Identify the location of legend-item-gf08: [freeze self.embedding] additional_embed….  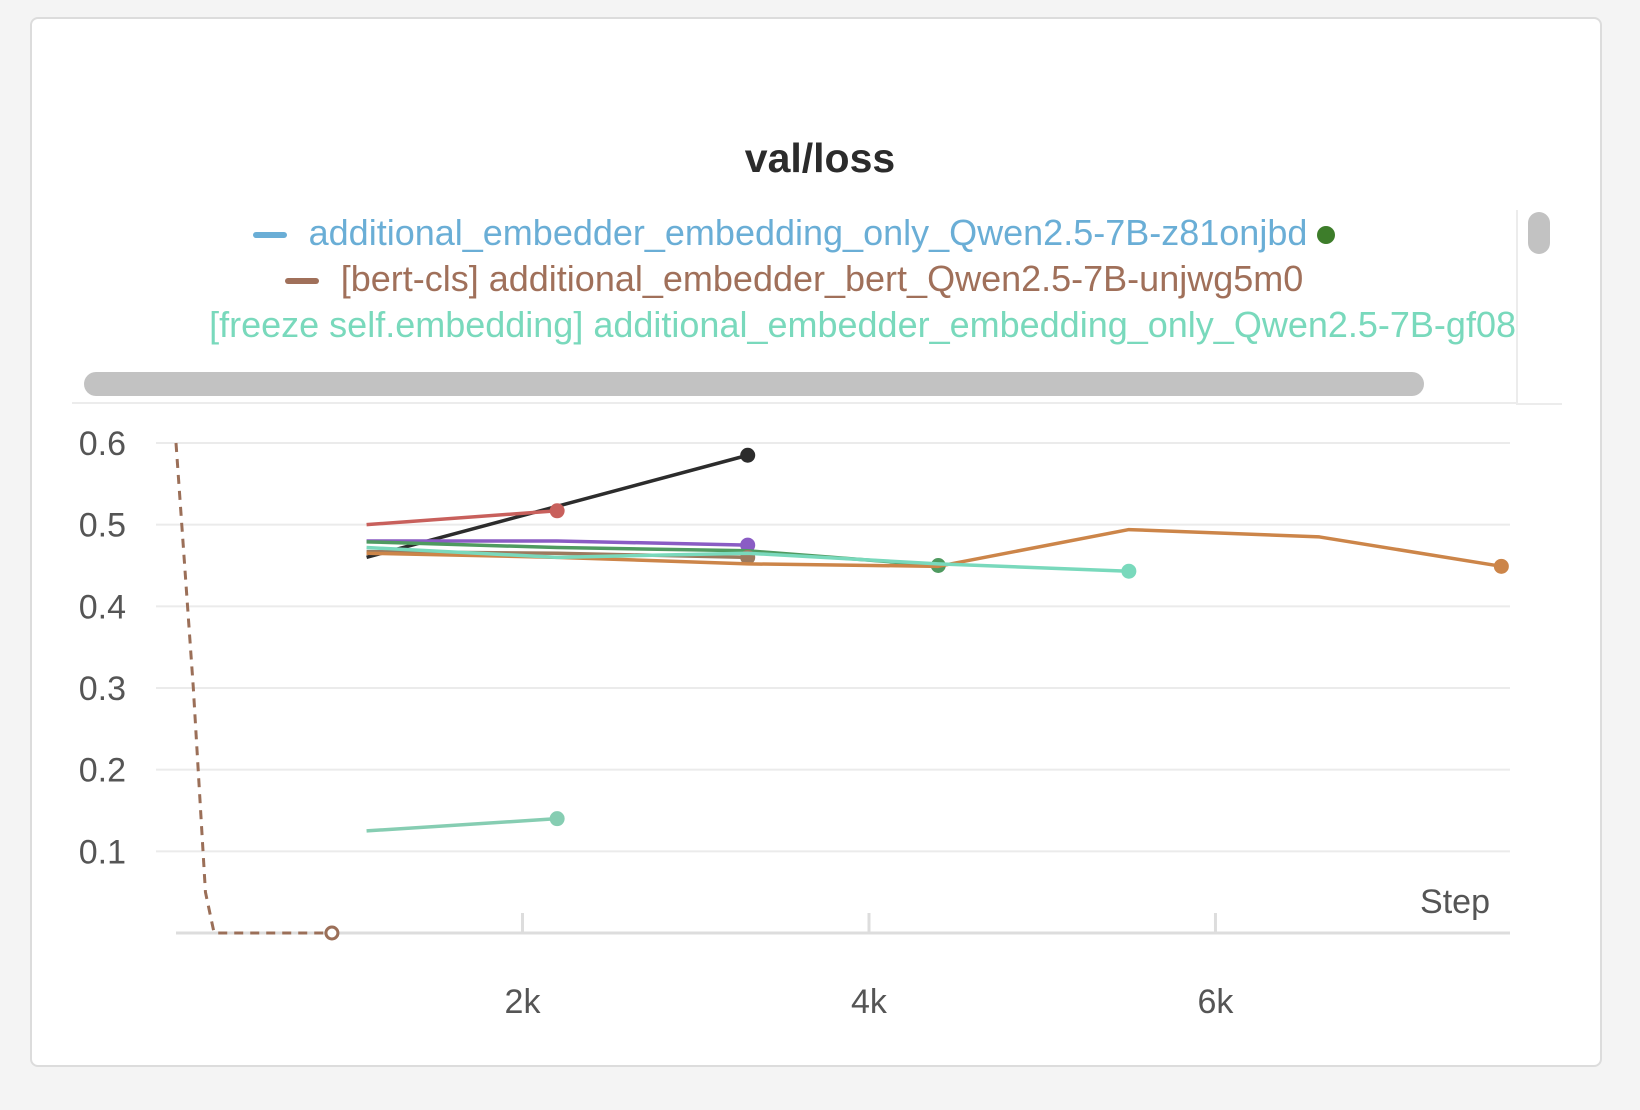
(794, 325).